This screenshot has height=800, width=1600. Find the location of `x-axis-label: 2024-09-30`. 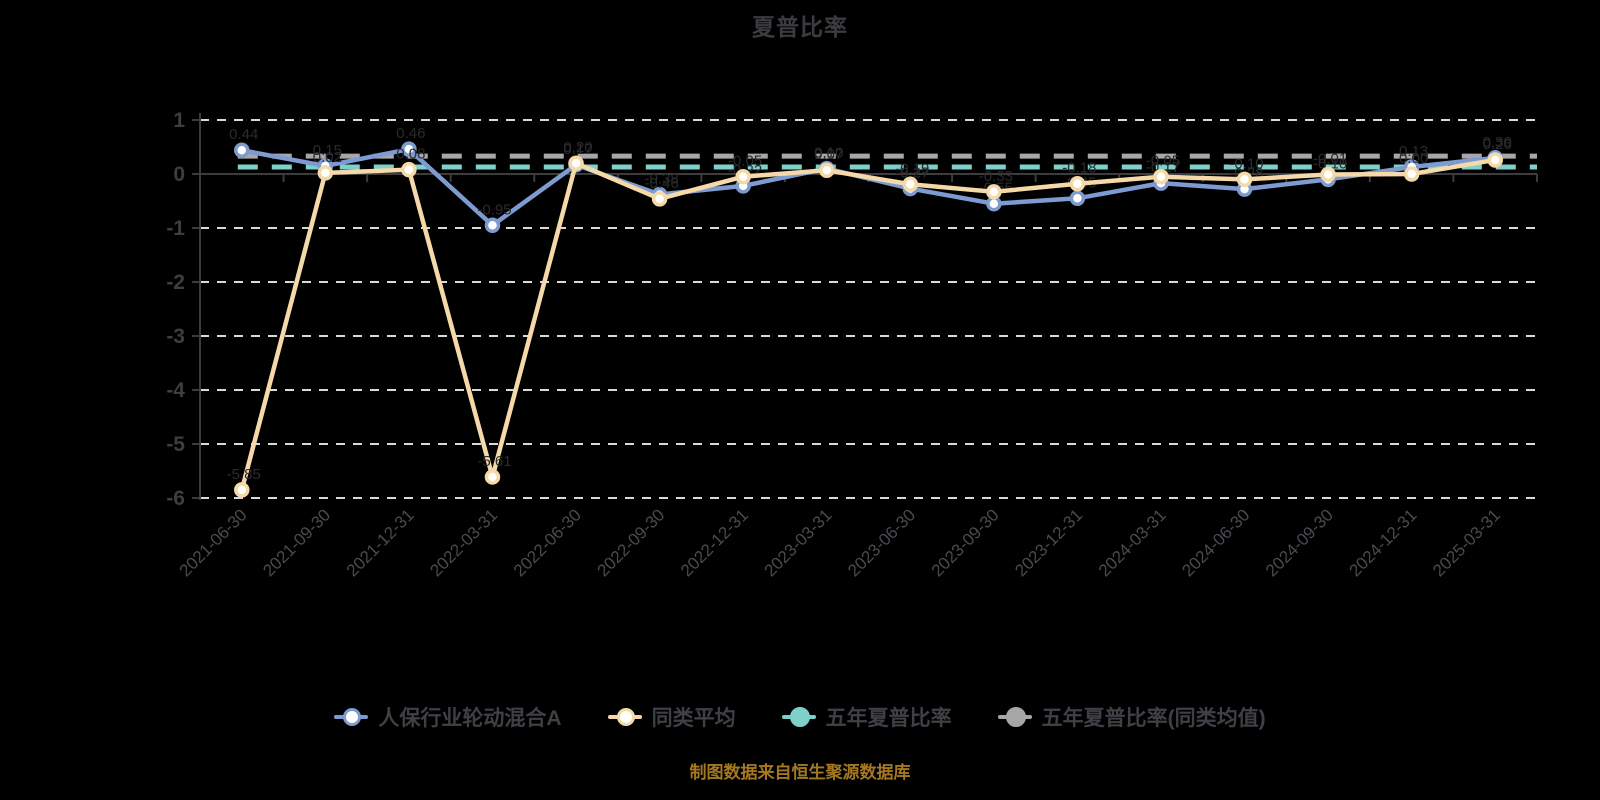

x-axis-label: 2024-09-30 is located at coordinates (1299, 542).